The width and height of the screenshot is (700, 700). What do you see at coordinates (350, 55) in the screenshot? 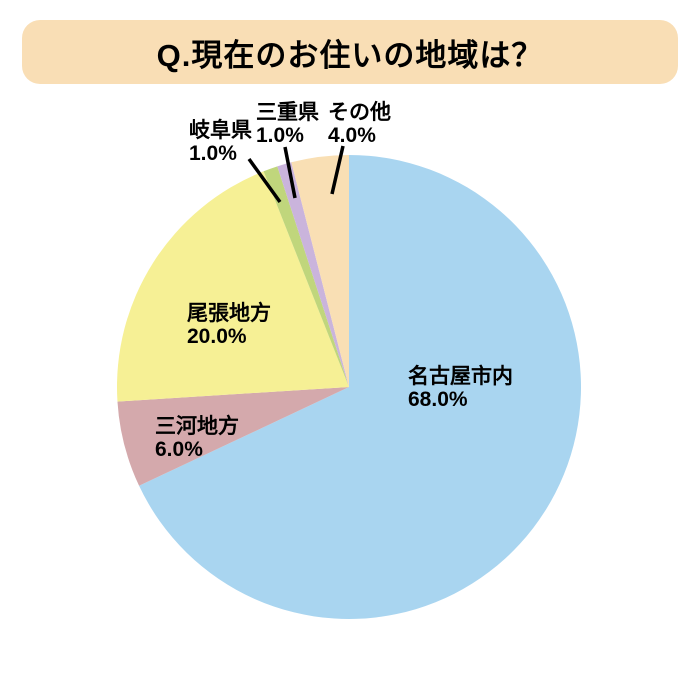
I see `page-title: Q.現在のお住いの地域は？` at bounding box center [350, 55].